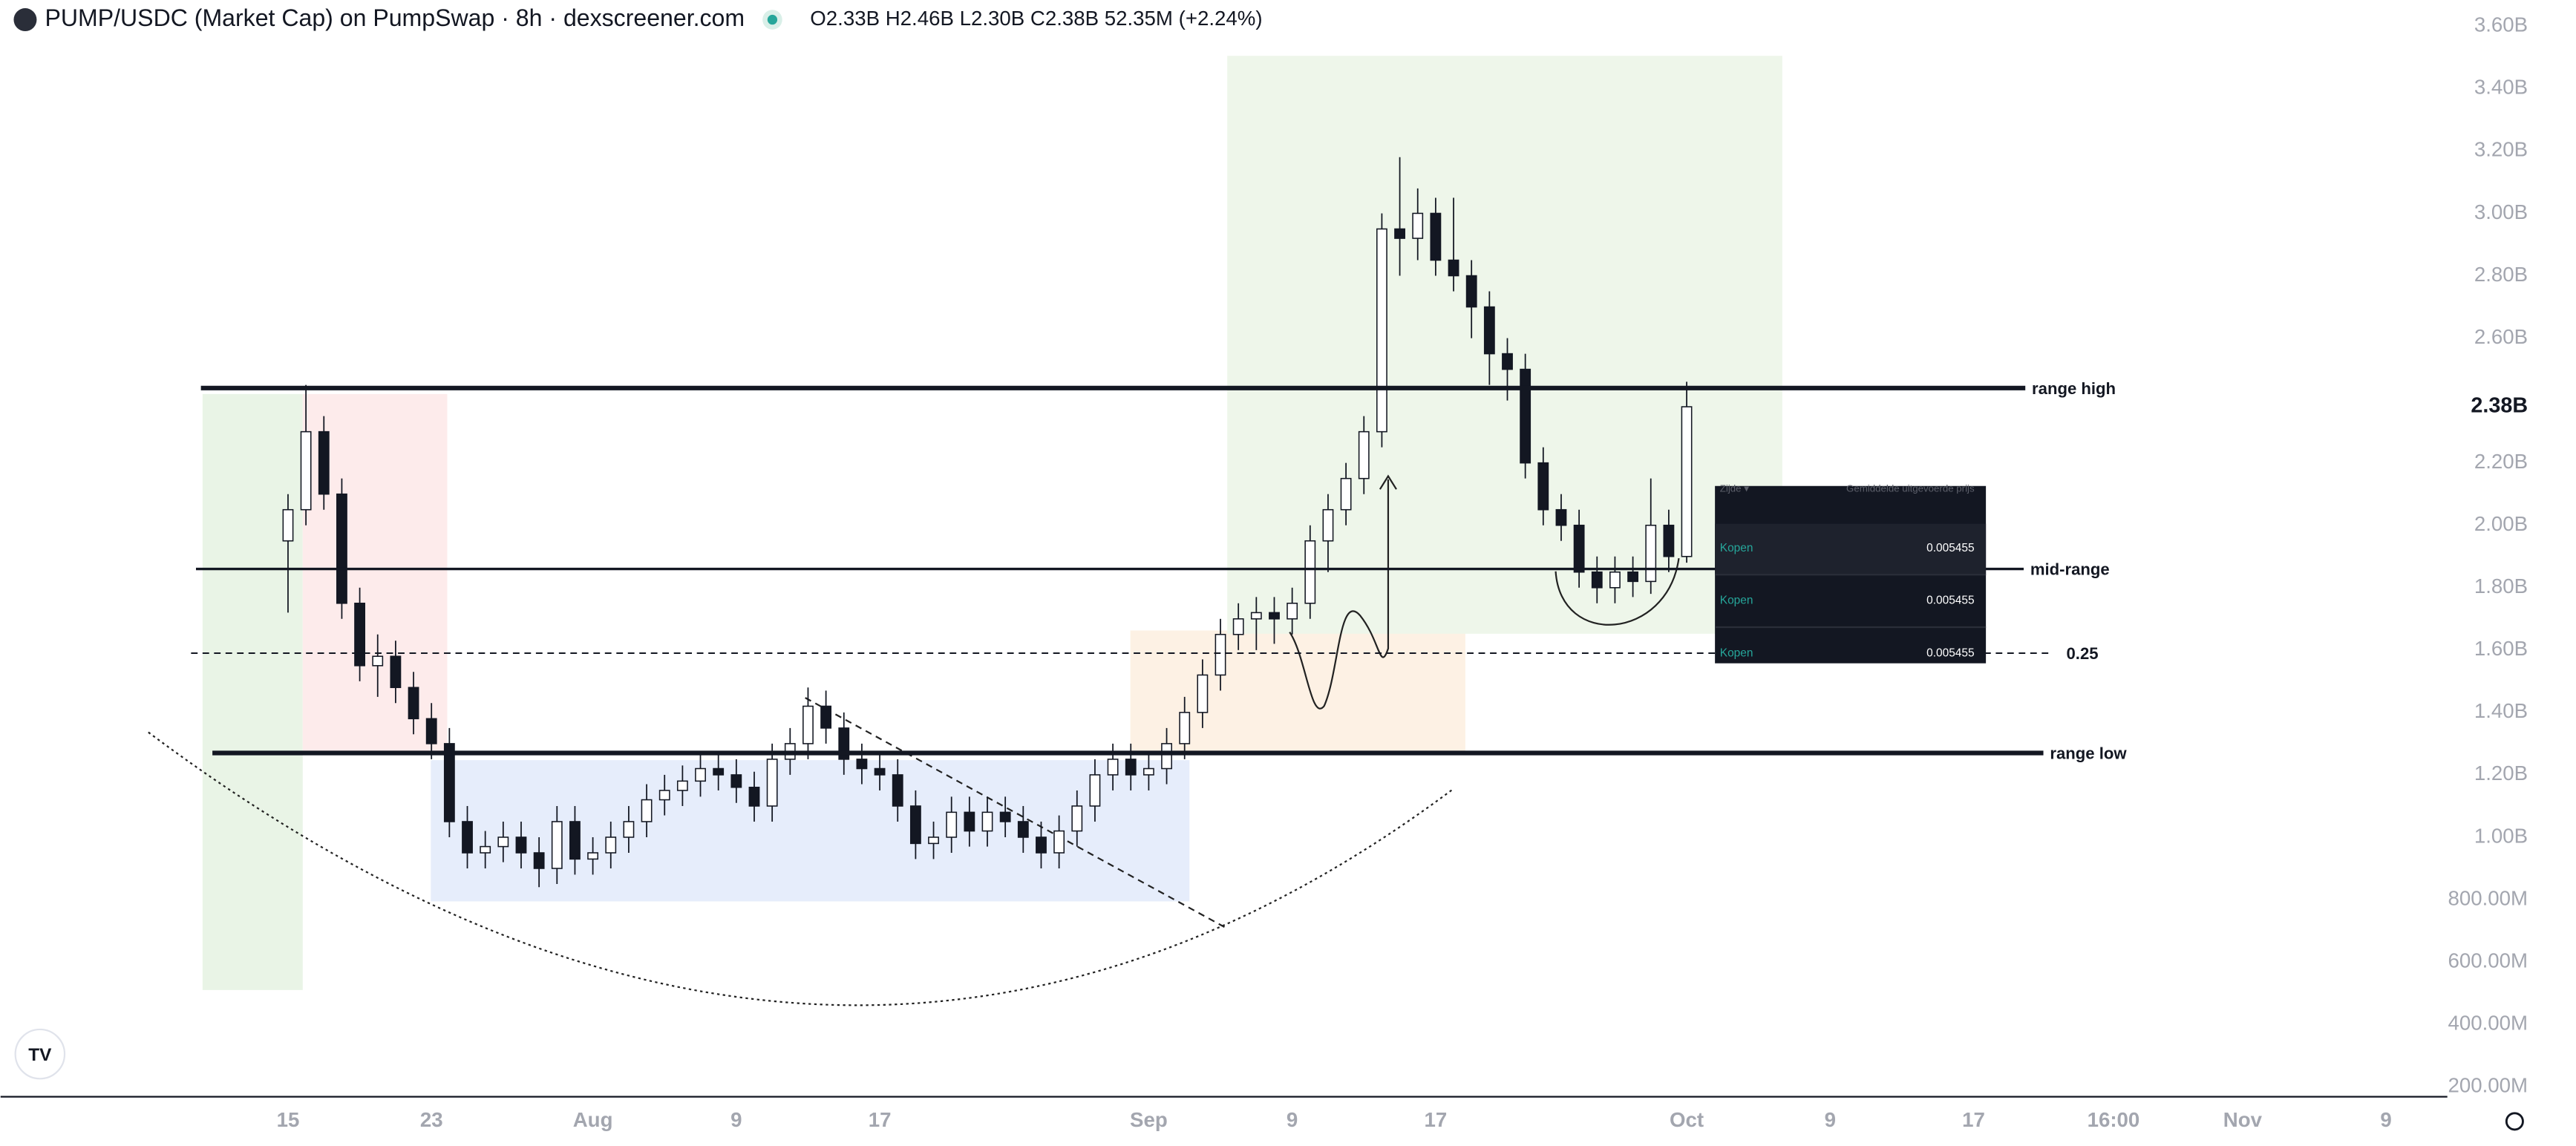 The height and width of the screenshot is (1146, 2576). I want to click on cup, so click(1617, 591).